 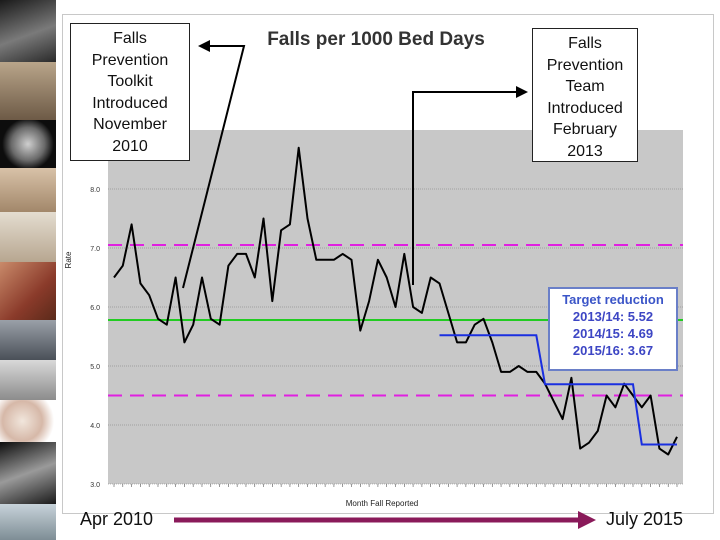 What do you see at coordinates (385, 520) in the screenshot?
I see `timeline-arrow` at bounding box center [385, 520].